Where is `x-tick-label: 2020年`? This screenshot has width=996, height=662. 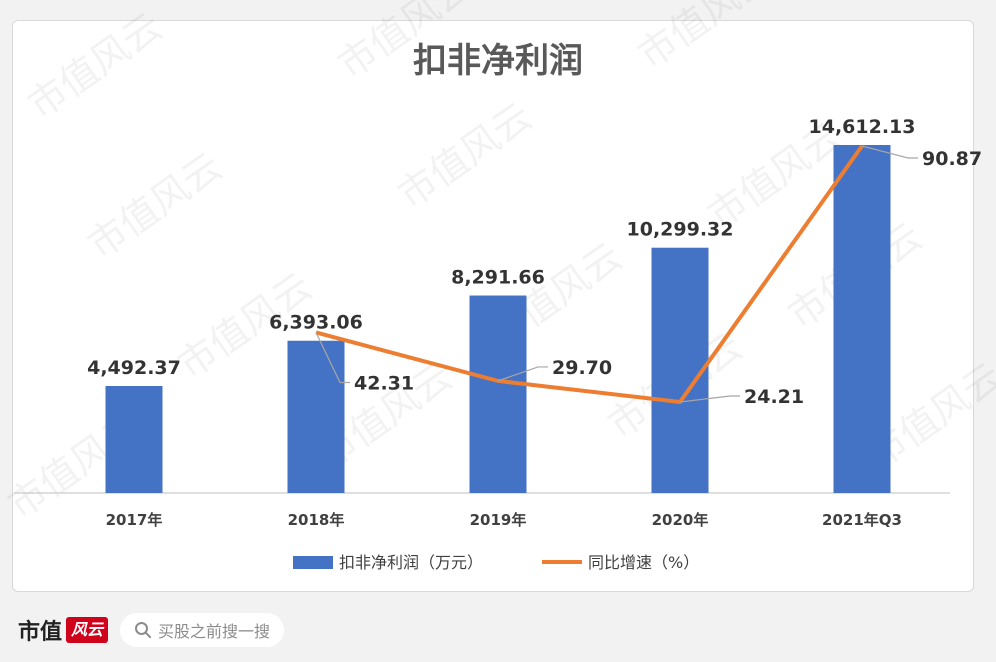 x-tick-label: 2020年 is located at coordinates (680, 520).